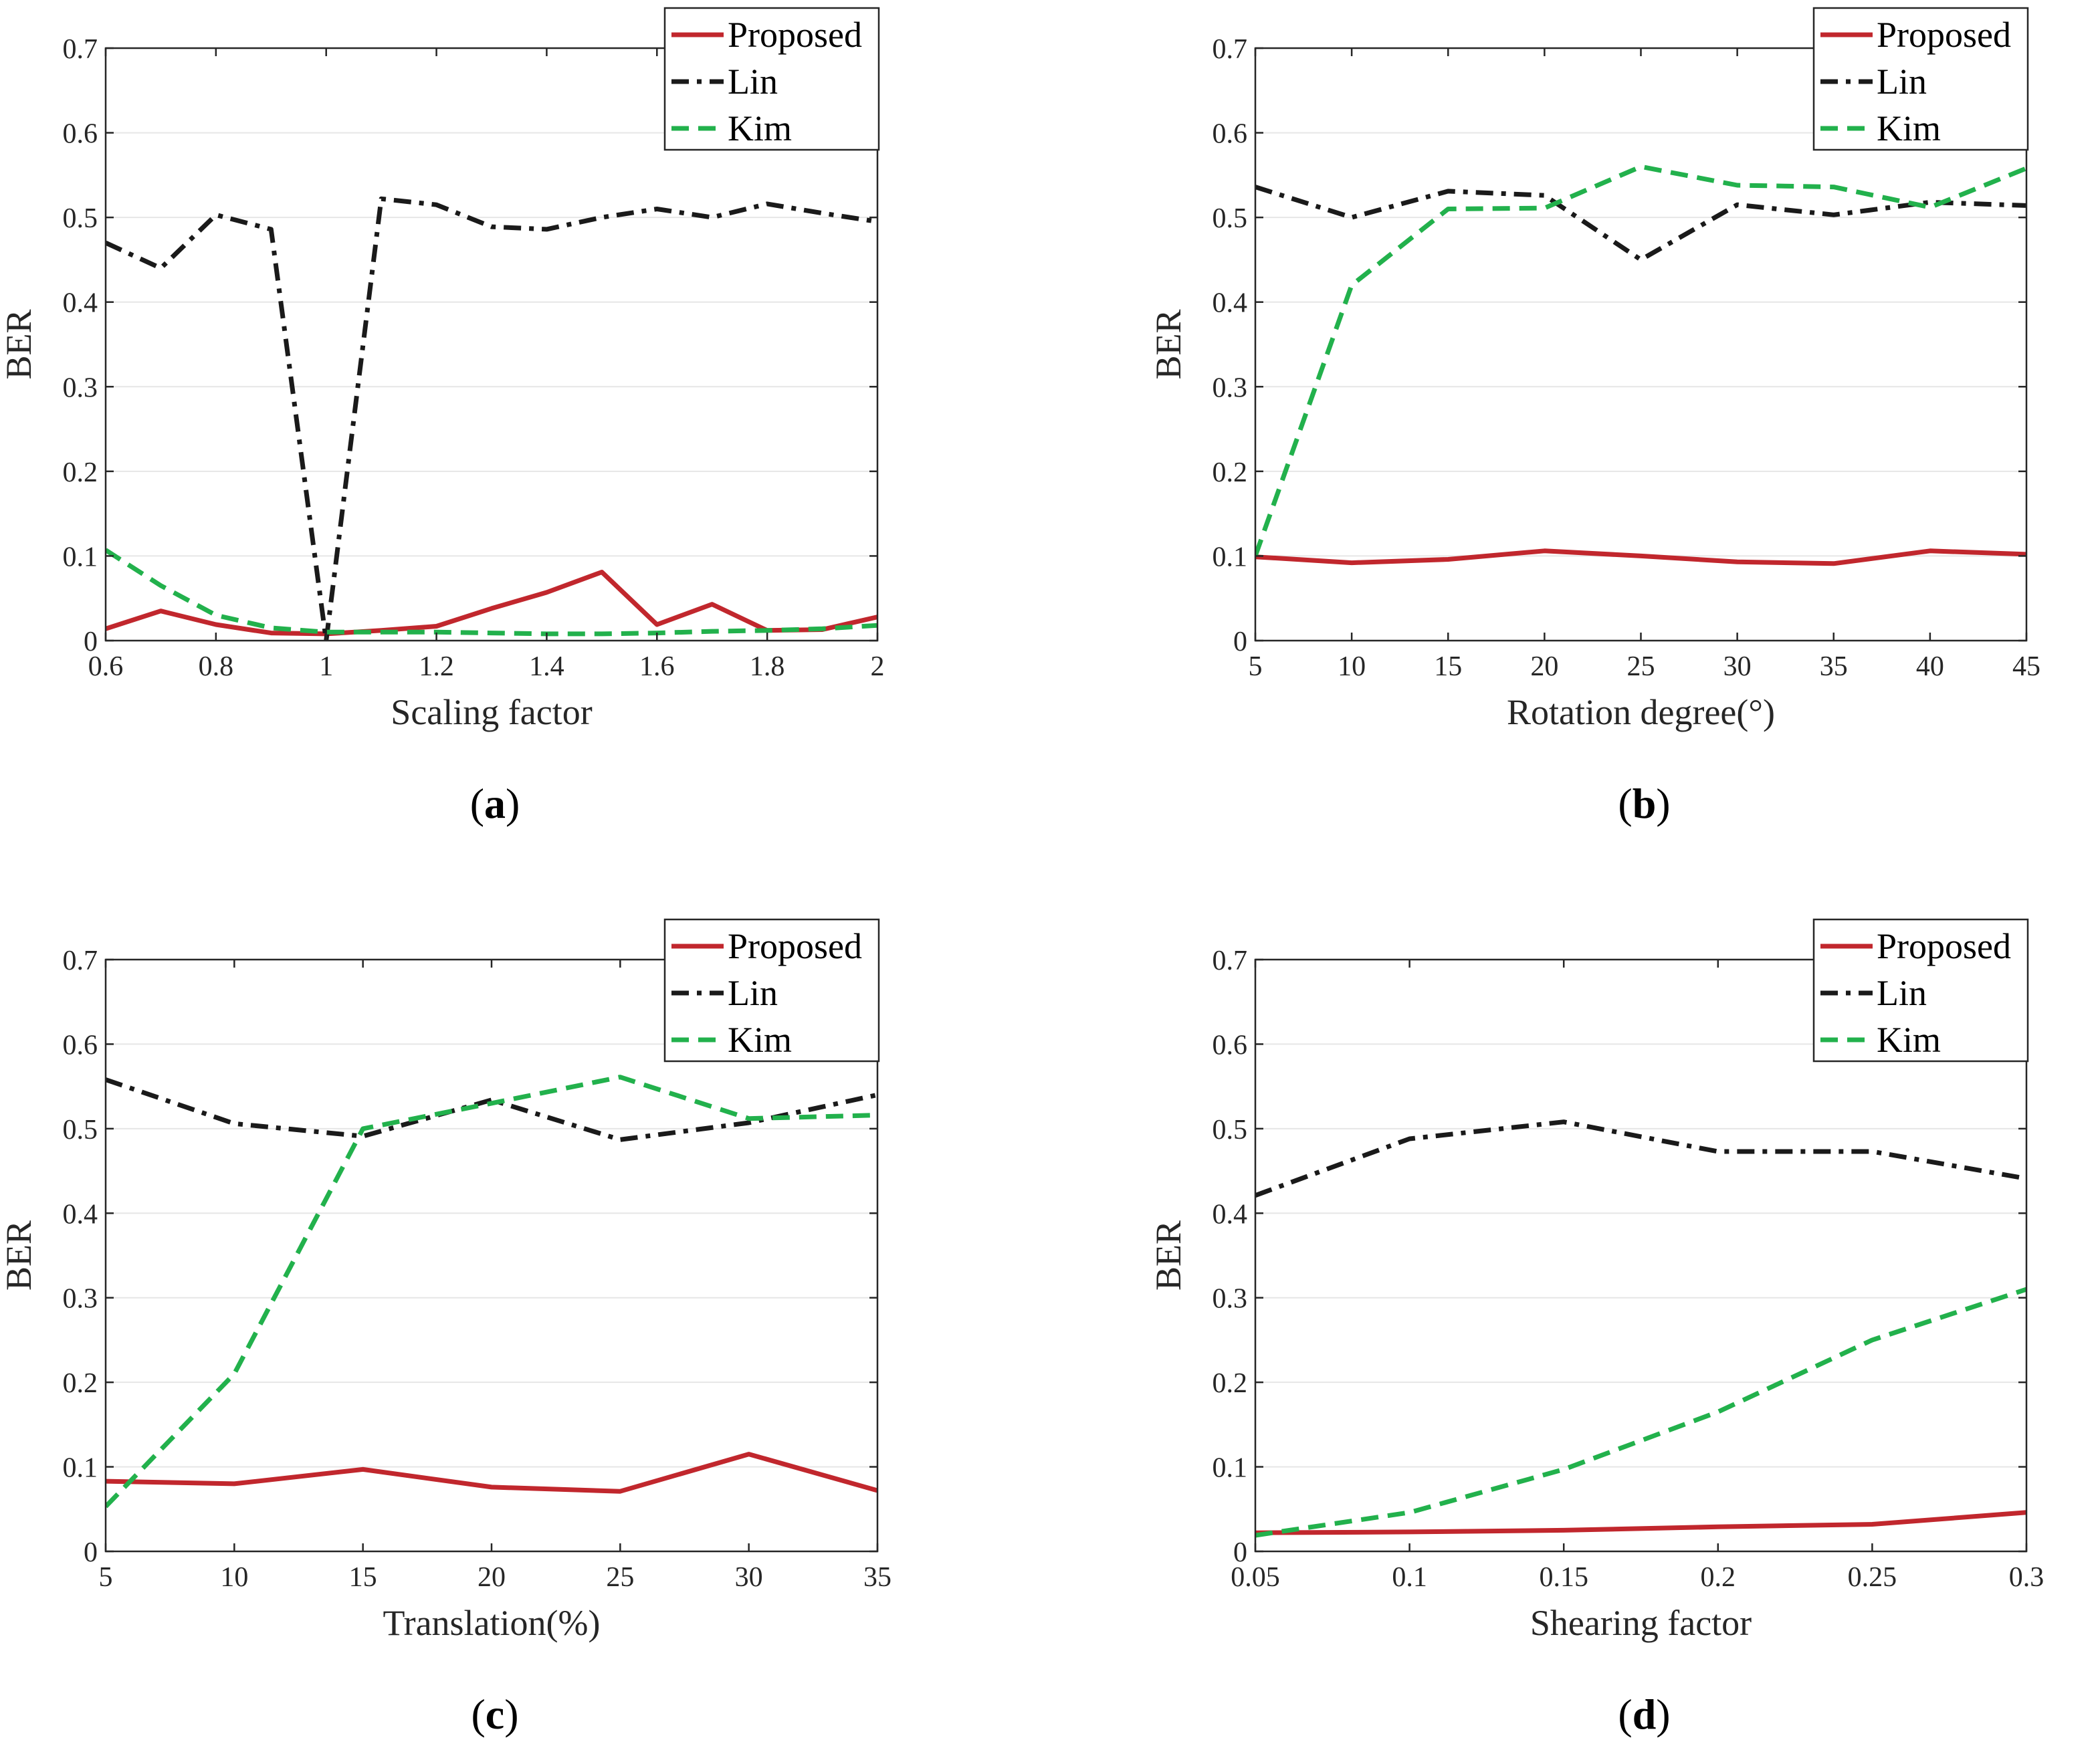 This screenshot has width=2100, height=1756. I want to click on x-tick-label: 1.4, so click(546, 666).